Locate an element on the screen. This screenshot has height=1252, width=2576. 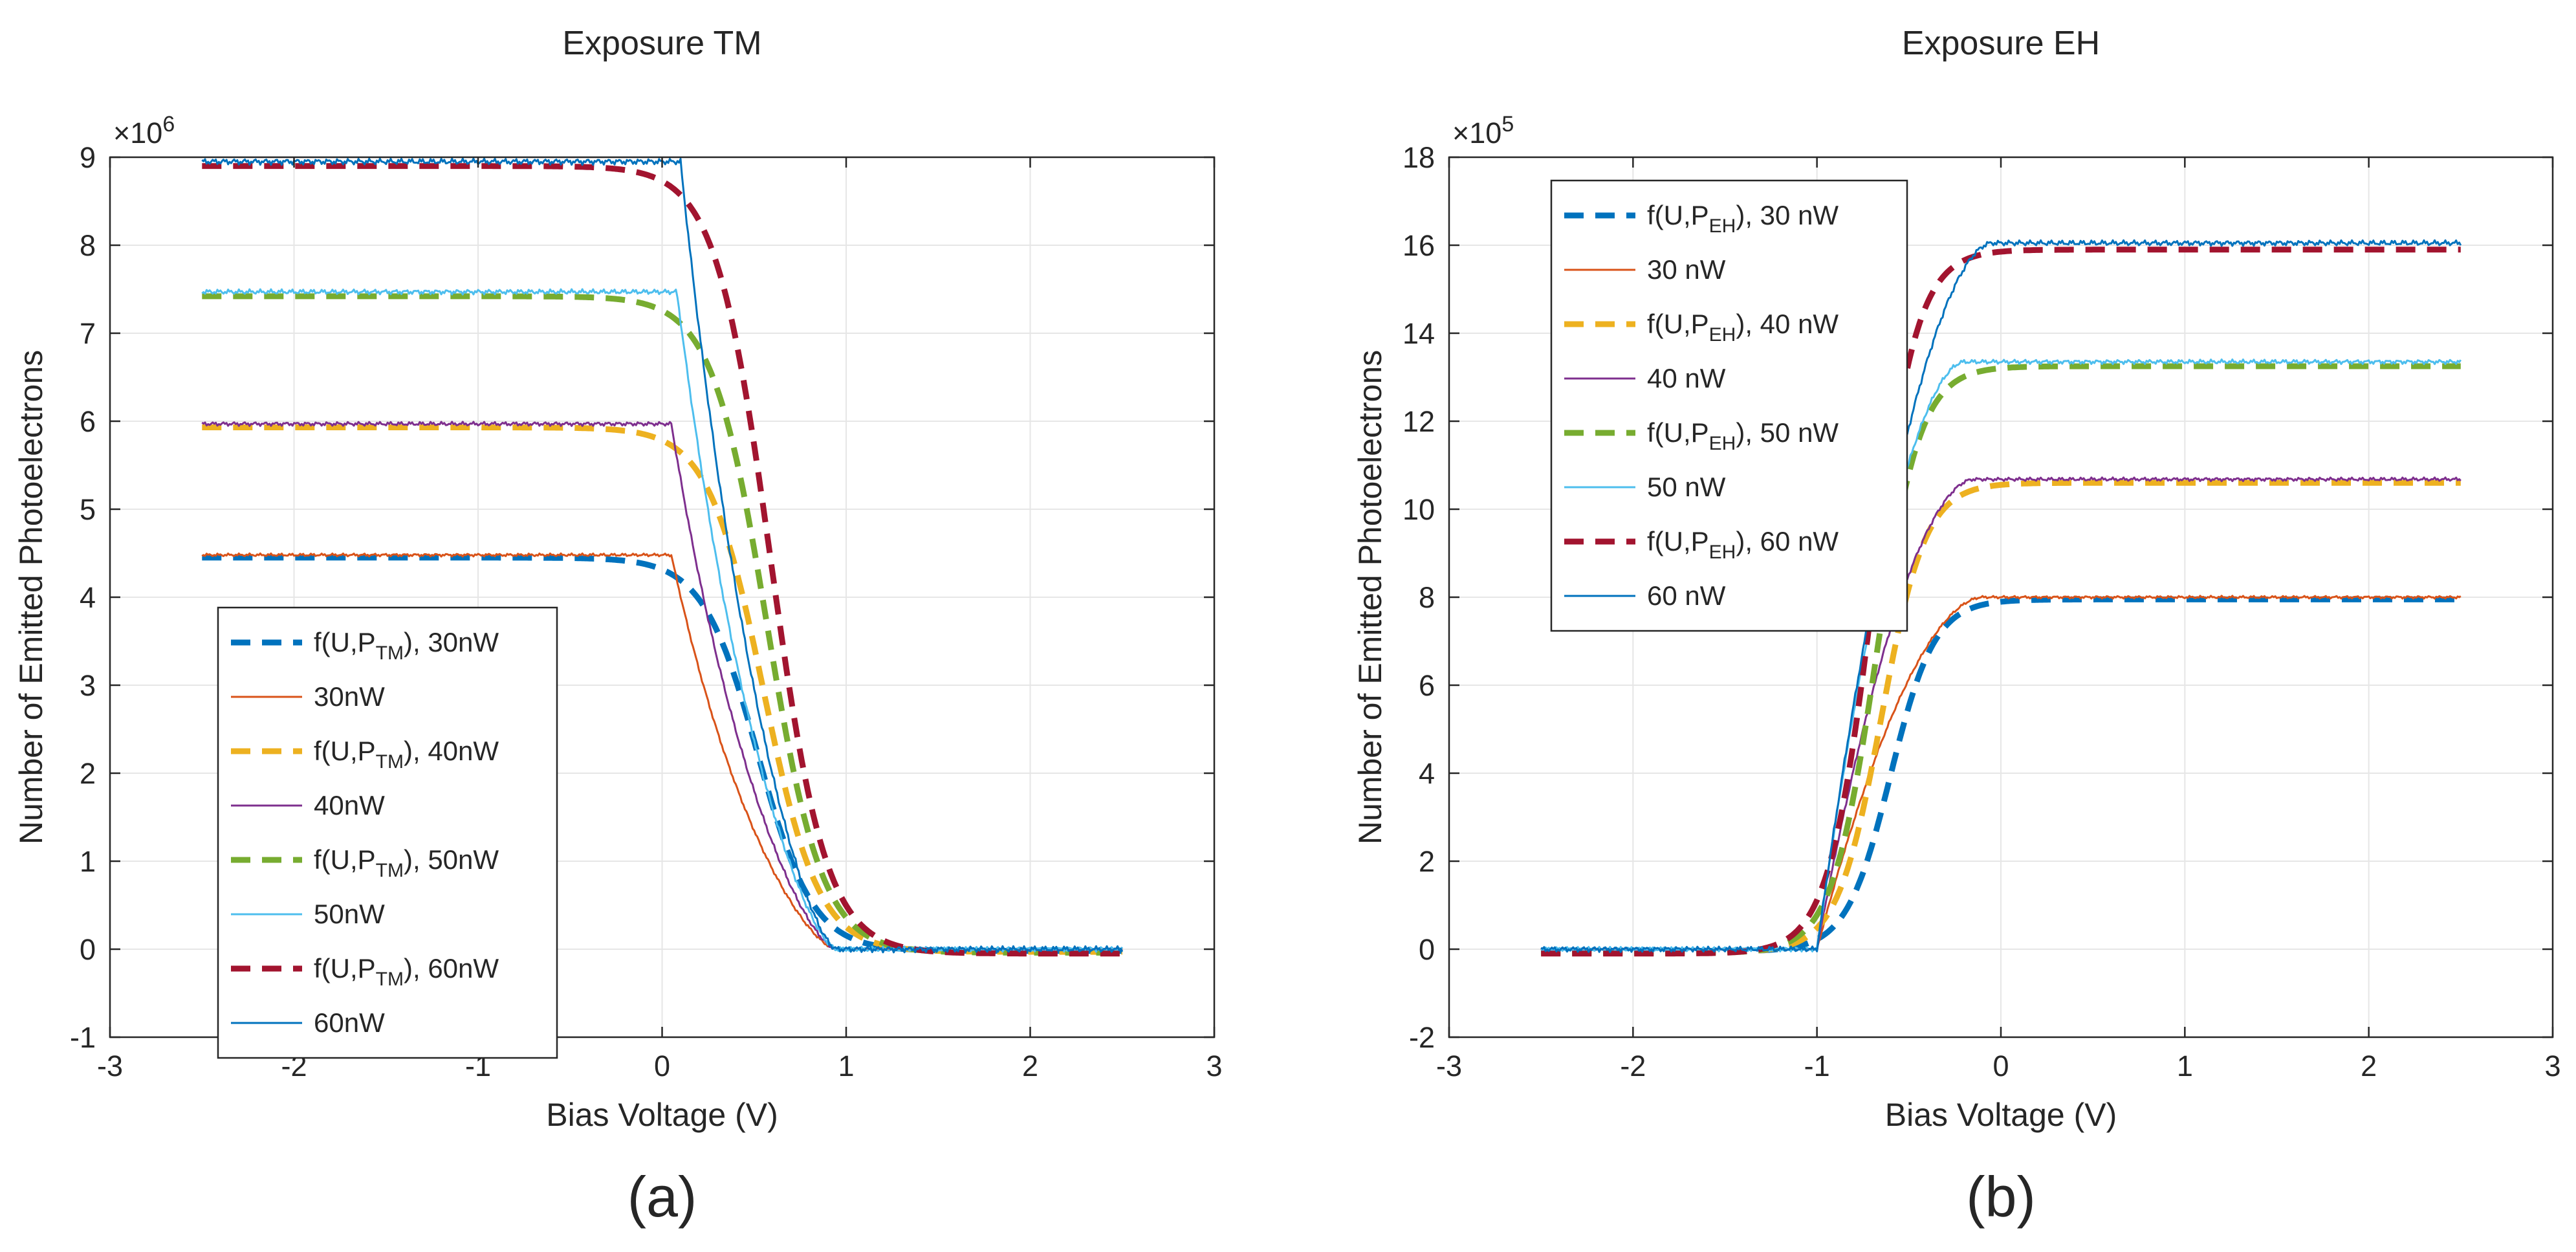
y-tick-label: 5 is located at coordinates (88, 509).